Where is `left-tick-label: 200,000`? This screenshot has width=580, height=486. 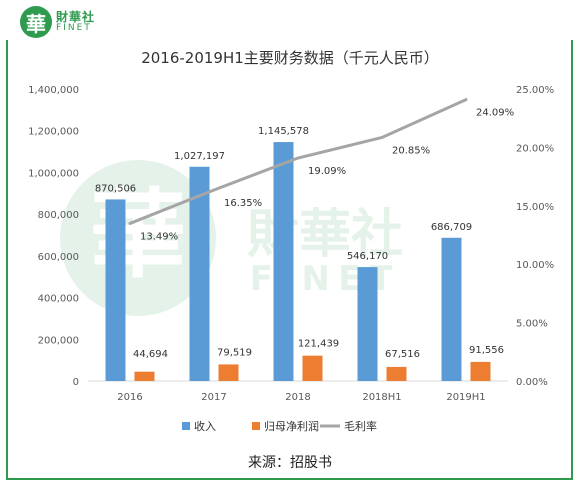
left-tick-label: 200,000 is located at coordinates (58, 340).